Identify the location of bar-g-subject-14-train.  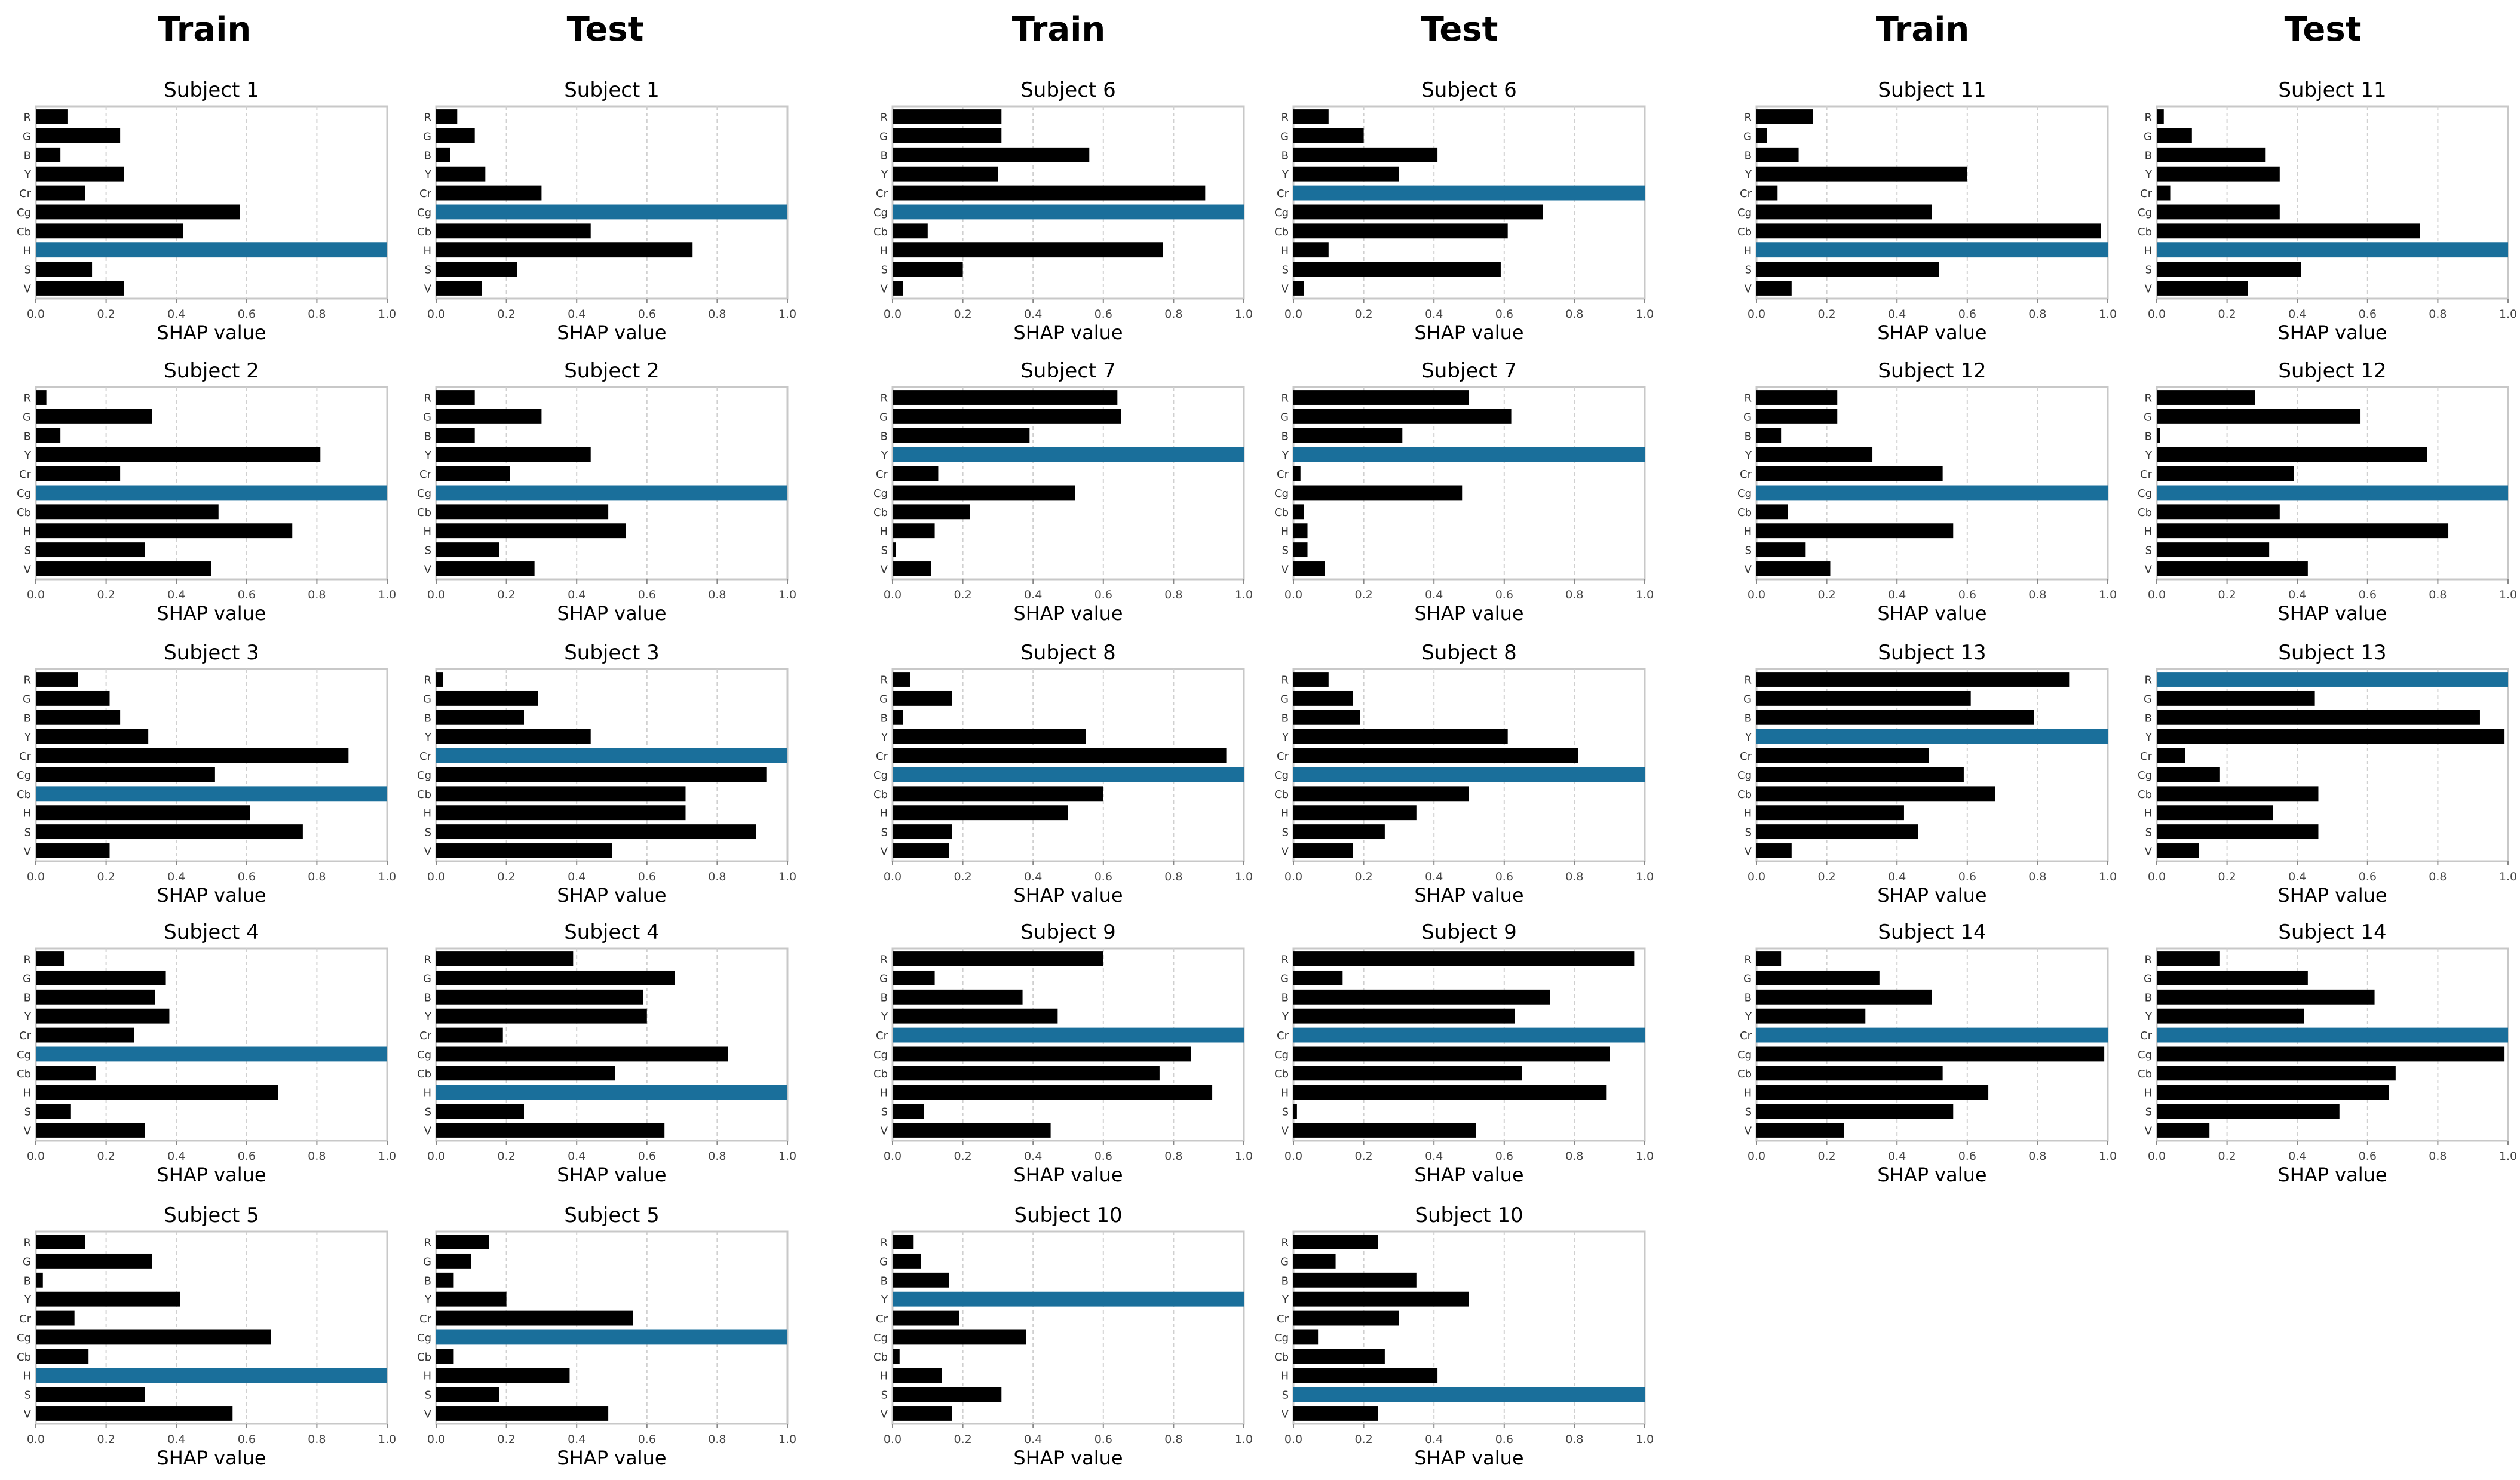
(1818, 978).